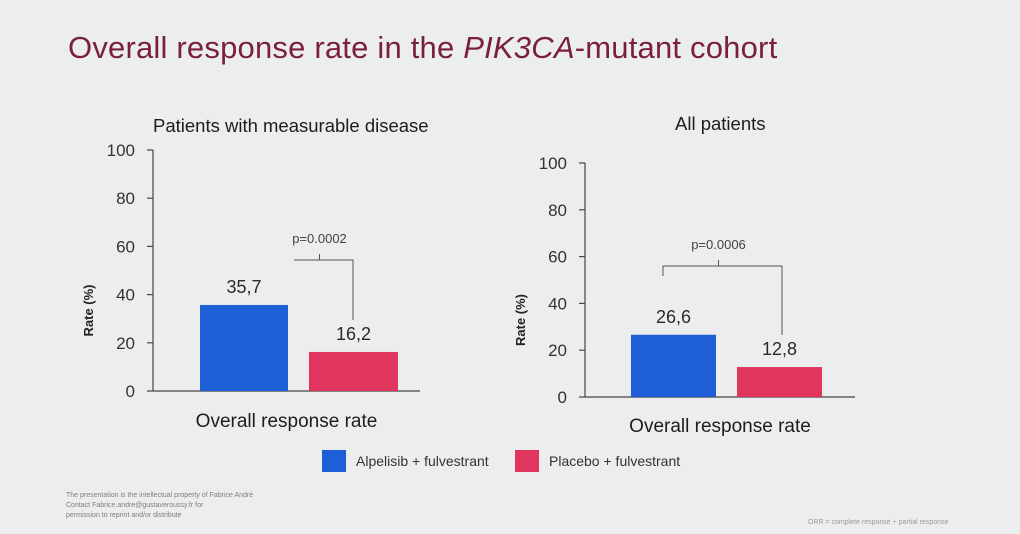 This screenshot has width=1020, height=534. Describe the element at coordinates (266, 47) in the screenshot. I see `slide-title-prefix: Overall response rate in the` at that location.